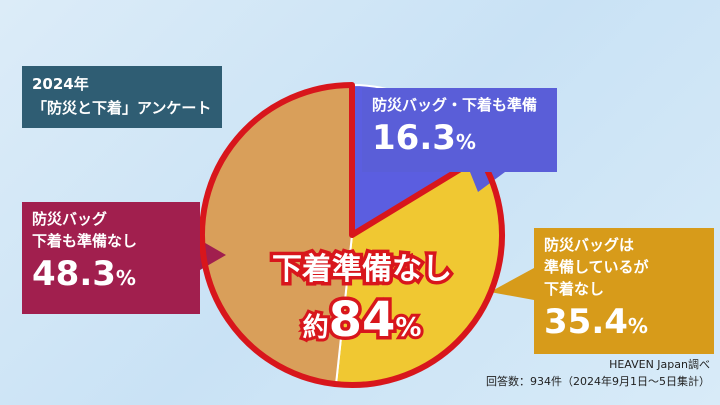 This screenshot has width=720, height=405. I want to click on callout-bag-no-underwear: 防災バッグは 準備しているが 下着なし 35.4%, so click(624, 291).